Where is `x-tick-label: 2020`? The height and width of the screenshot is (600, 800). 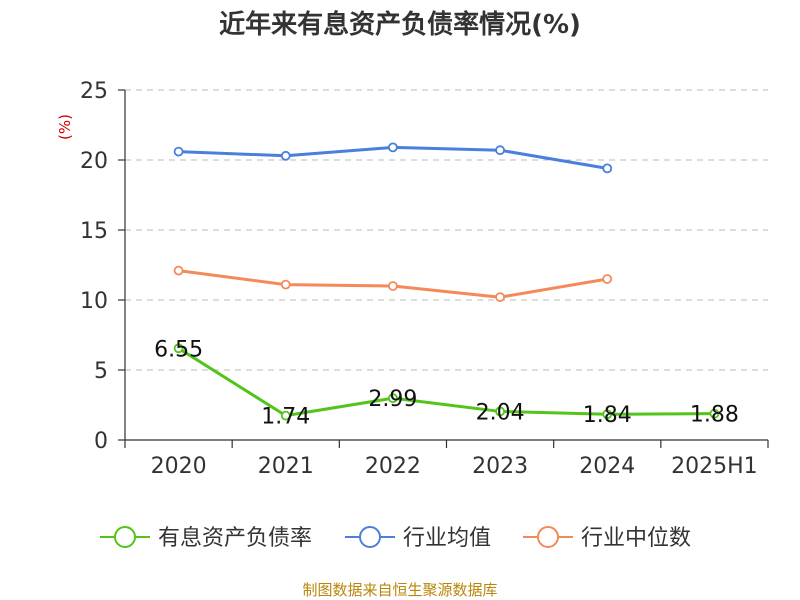
x-tick-label: 2020 is located at coordinates (179, 466).